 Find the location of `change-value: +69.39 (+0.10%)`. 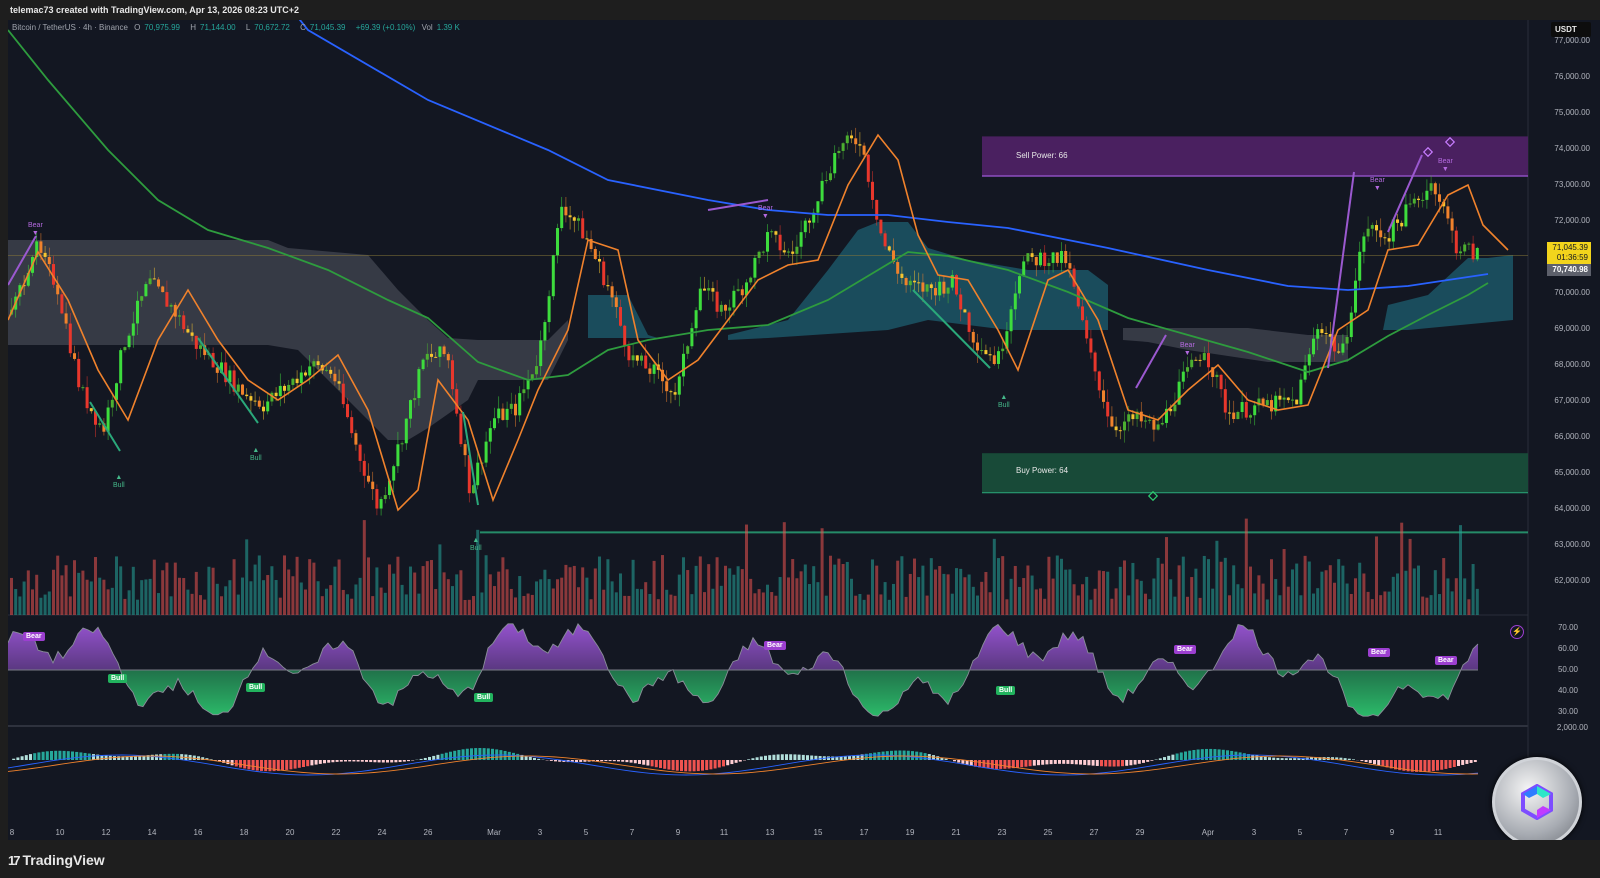

change-value: +69.39 (+0.10%) is located at coordinates (385, 27).